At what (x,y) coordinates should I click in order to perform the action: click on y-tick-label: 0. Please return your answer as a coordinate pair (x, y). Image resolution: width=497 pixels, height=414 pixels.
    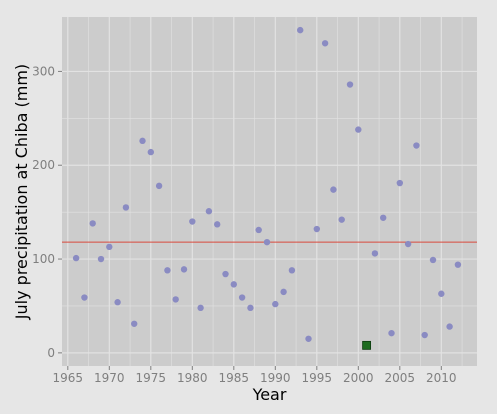
    Looking at the image, I should click on (51, 353).